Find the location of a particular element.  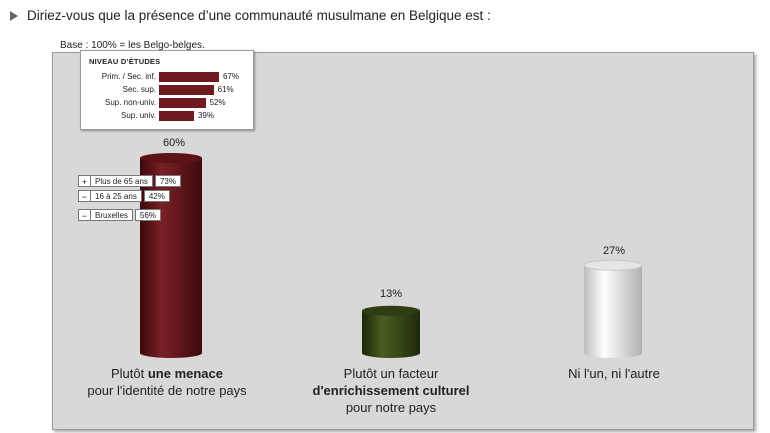

demographic-value: 42% is located at coordinates (156, 195).